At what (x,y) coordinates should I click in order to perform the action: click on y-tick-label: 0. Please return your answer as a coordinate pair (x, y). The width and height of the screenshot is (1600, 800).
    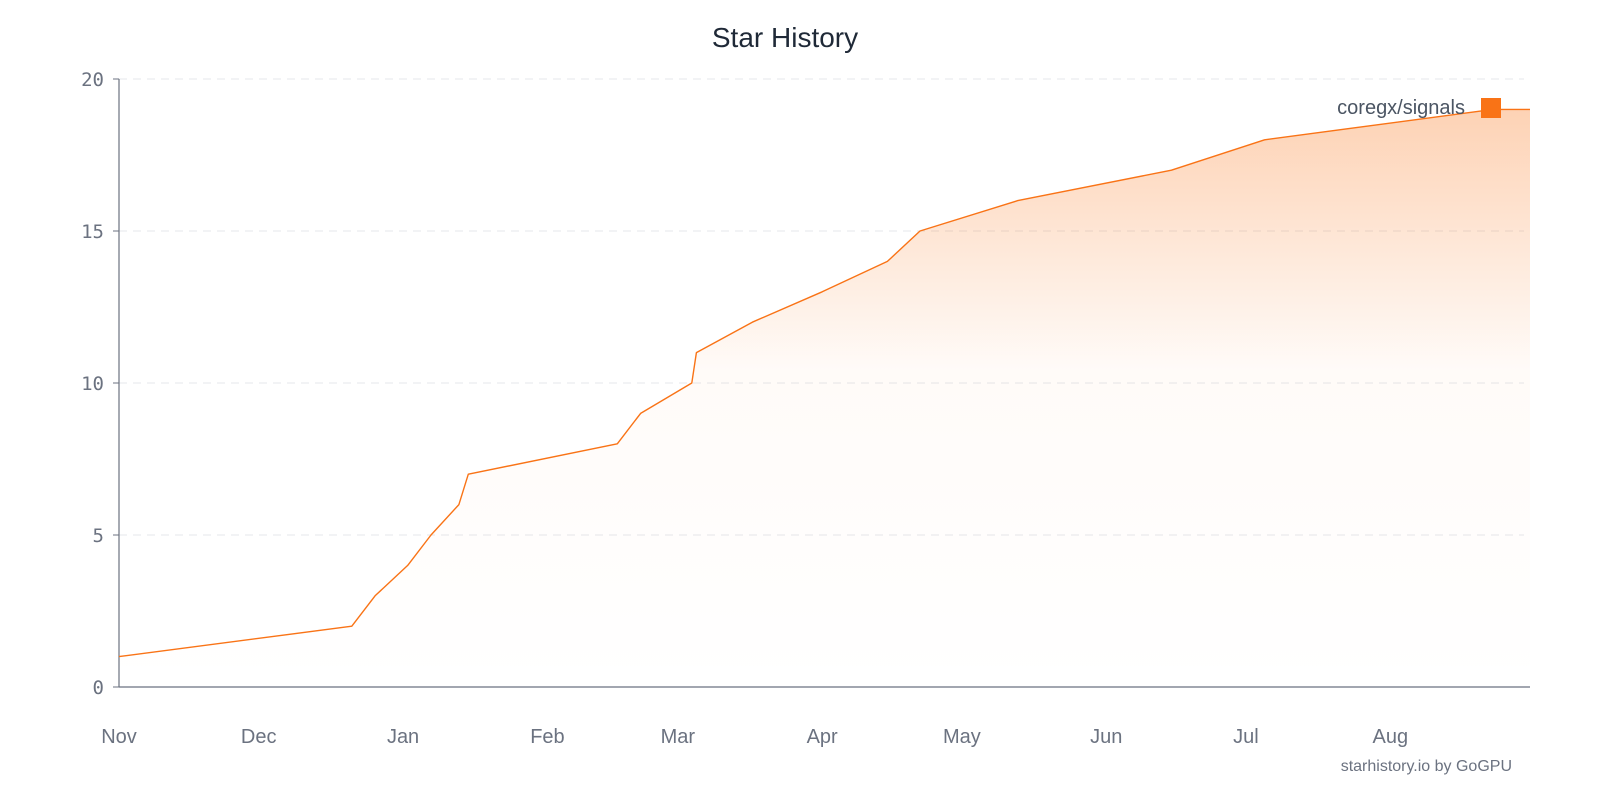
    Looking at the image, I should click on (98, 688).